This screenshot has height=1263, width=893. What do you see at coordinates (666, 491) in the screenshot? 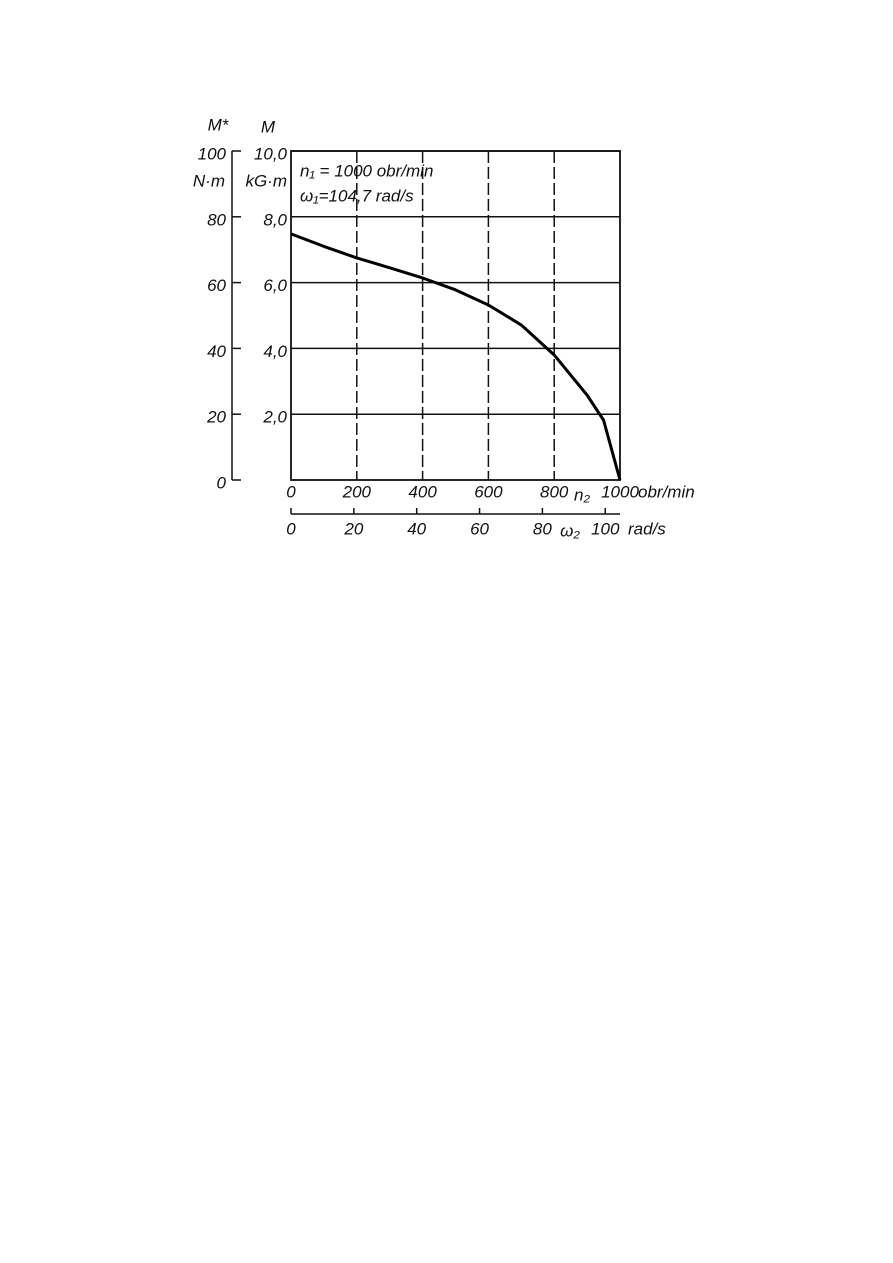
I see `x-unit: obr/min` at bounding box center [666, 491].